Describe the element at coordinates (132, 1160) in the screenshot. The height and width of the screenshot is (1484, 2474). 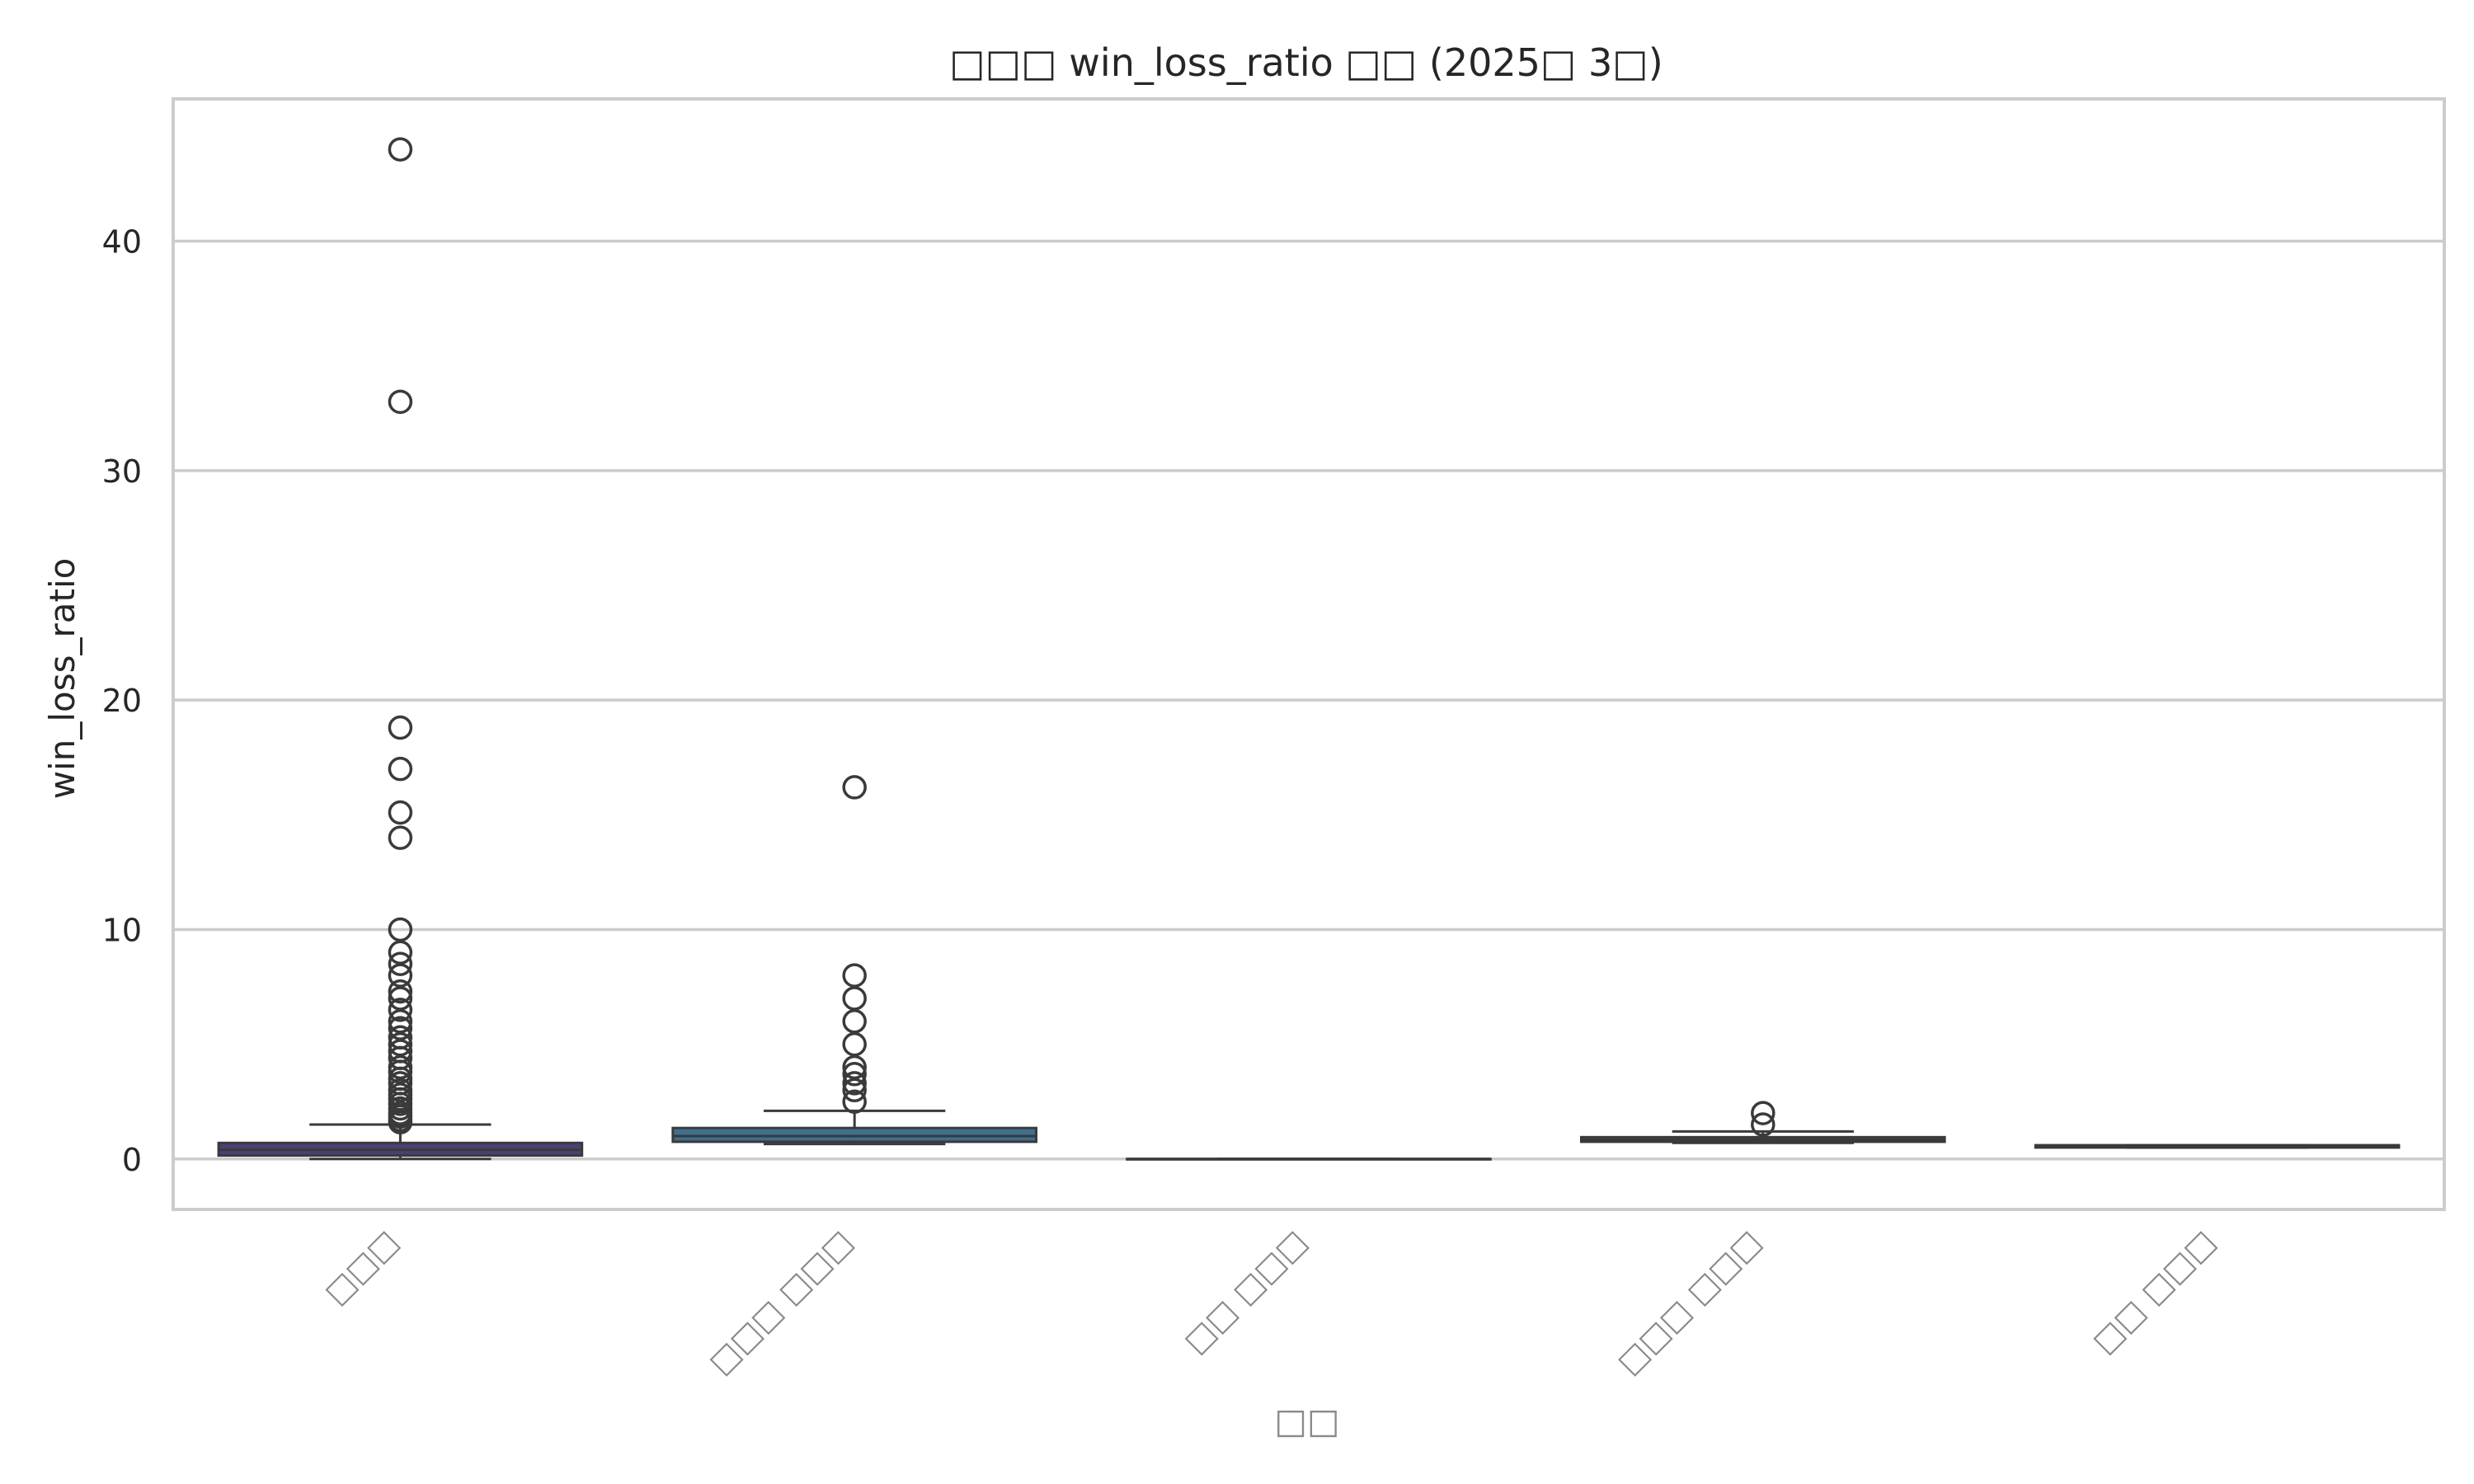
I see `y-tick-label: 0` at that location.